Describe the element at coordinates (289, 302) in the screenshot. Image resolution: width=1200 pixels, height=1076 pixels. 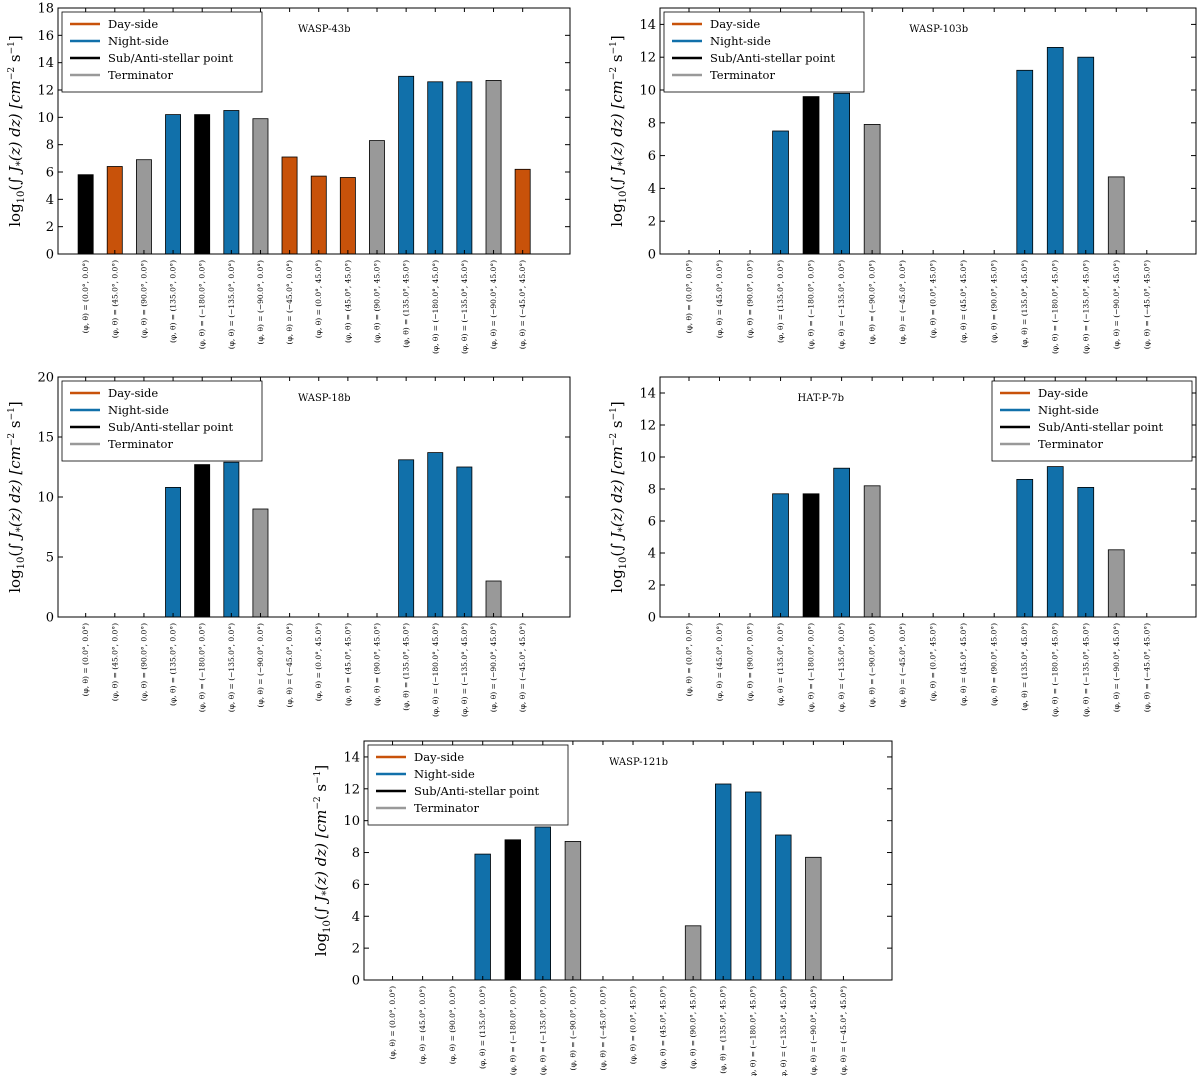
I see `x-tick-label: (φ, θ) = (−45.0°, 0.0°)` at that location.